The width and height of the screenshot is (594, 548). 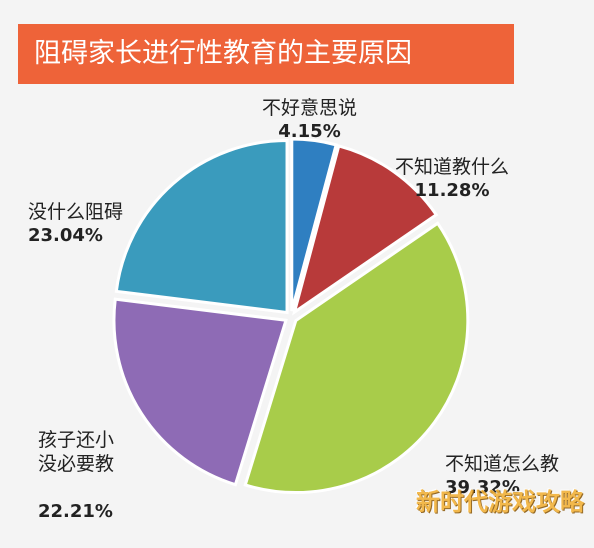 What do you see at coordinates (75, 511) in the screenshot?
I see `label-slice-3-pct: 22.21%` at bounding box center [75, 511].